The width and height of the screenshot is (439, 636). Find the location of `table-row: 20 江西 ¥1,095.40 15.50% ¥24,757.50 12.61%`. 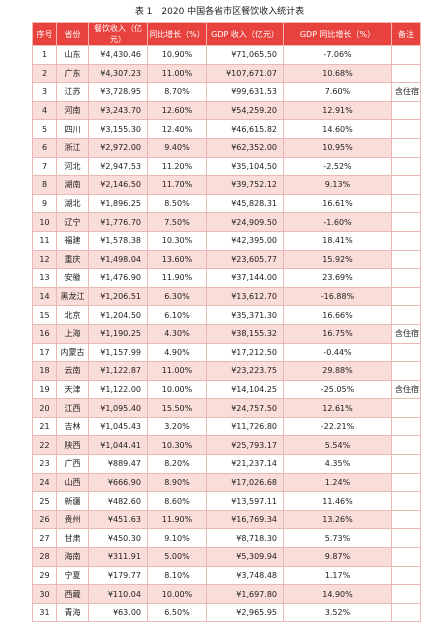

table-row: 20 江西 ¥1,095.40 15.50% ¥24,757.50 12.61% is located at coordinates (226, 408).